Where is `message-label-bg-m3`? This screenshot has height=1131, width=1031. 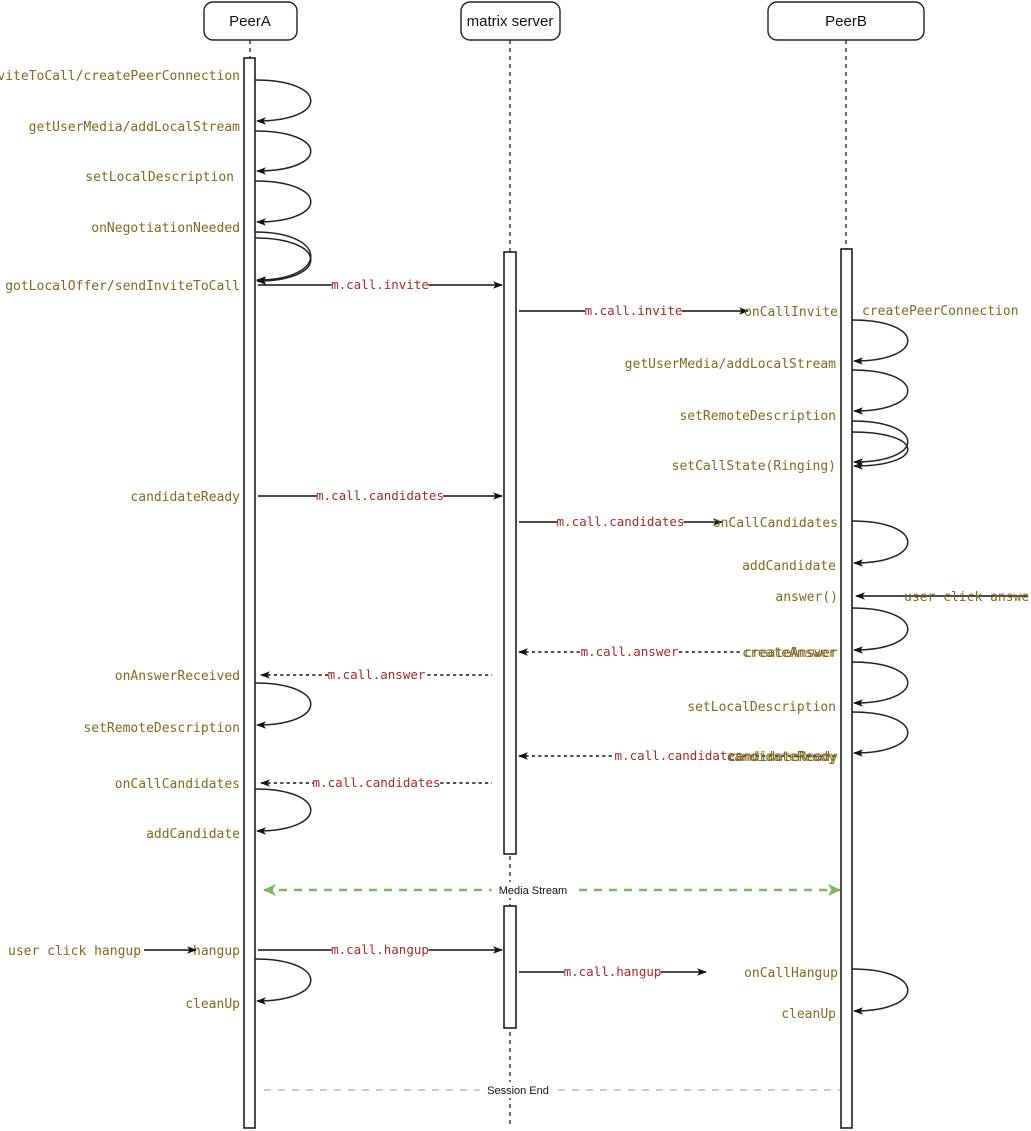 message-label-bg-m3 is located at coordinates (380, 494).